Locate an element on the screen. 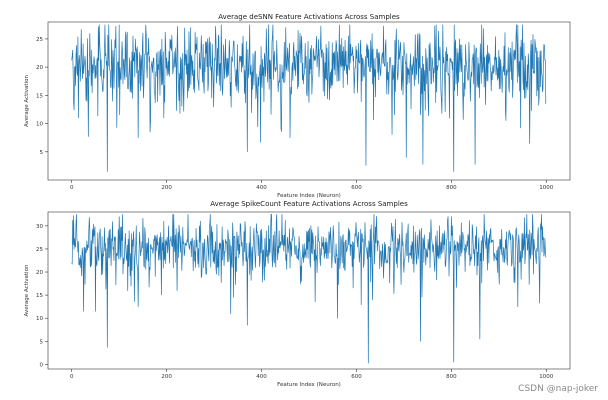  y-ticks: 0 5 10 15 20 25 30 is located at coordinates (42, 296).